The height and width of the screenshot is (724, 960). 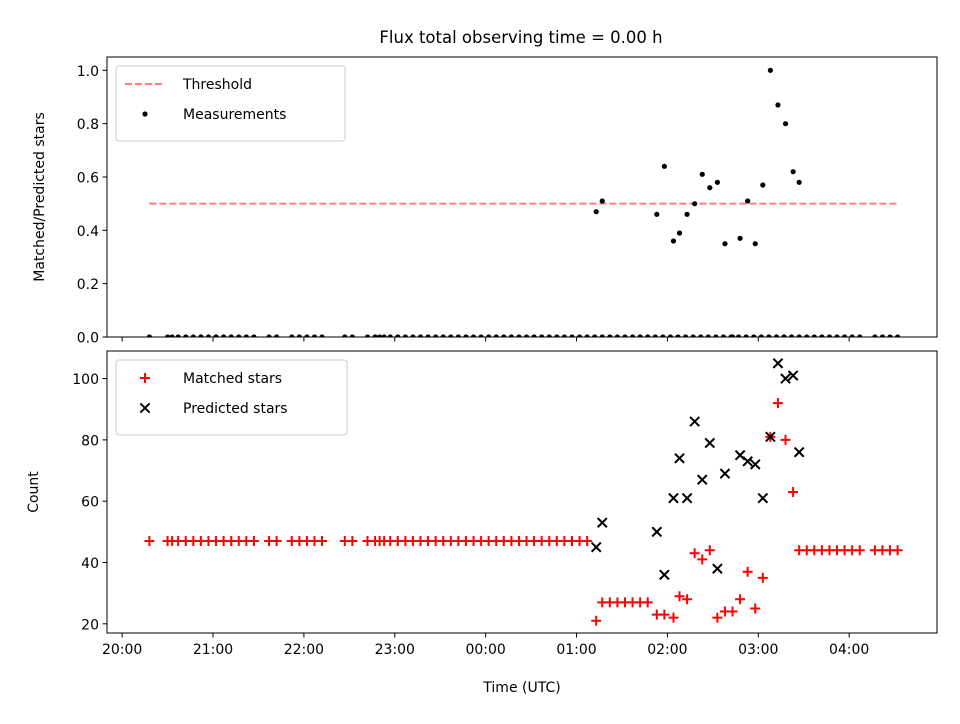 What do you see at coordinates (88, 339) in the screenshot?
I see `y-tick-label: 0.0` at bounding box center [88, 339].